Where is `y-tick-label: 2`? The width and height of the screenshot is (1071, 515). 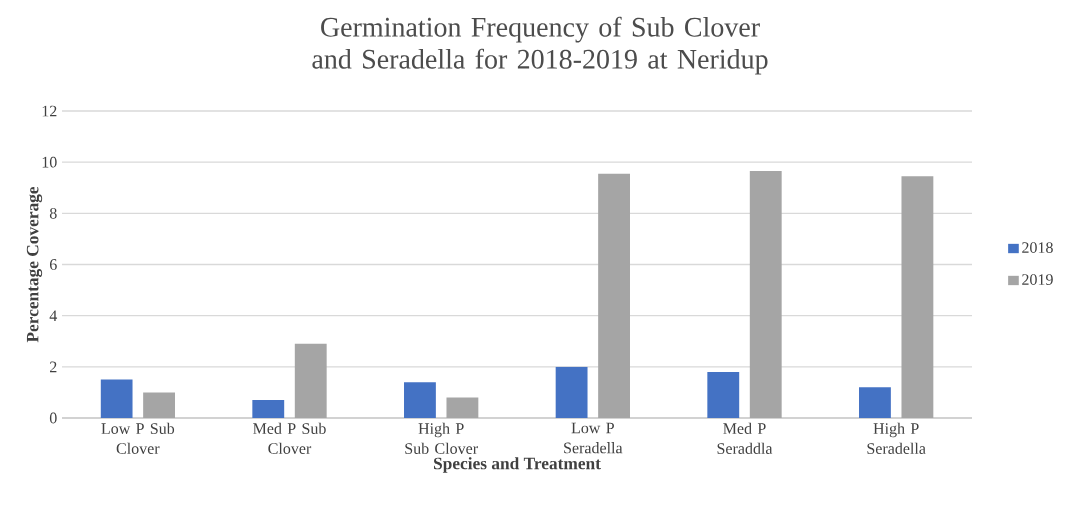
y-tick-label: 2 is located at coordinates (53, 367).